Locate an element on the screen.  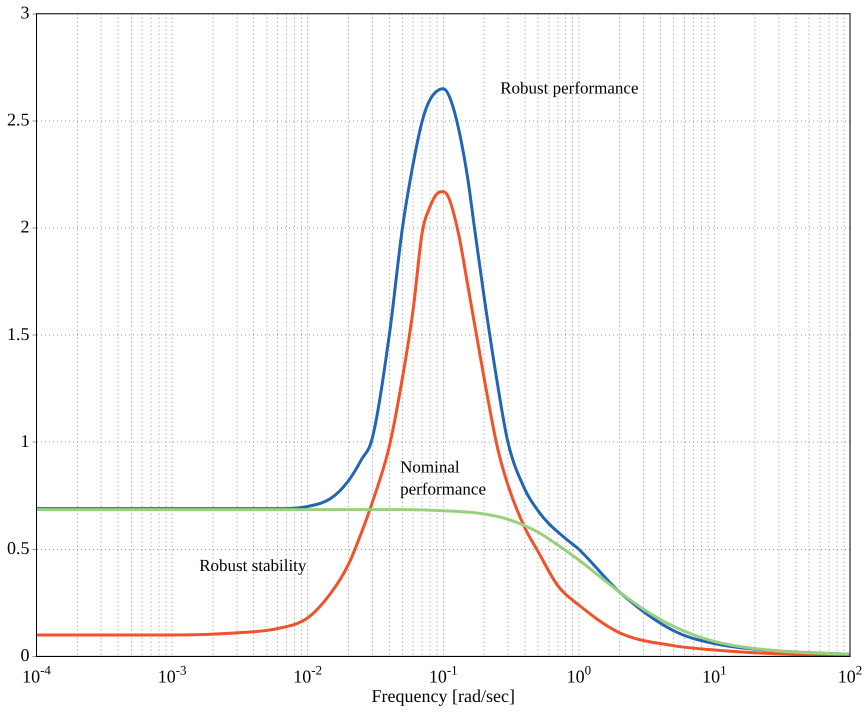
y-tick-label: 0 is located at coordinates (25, 655).